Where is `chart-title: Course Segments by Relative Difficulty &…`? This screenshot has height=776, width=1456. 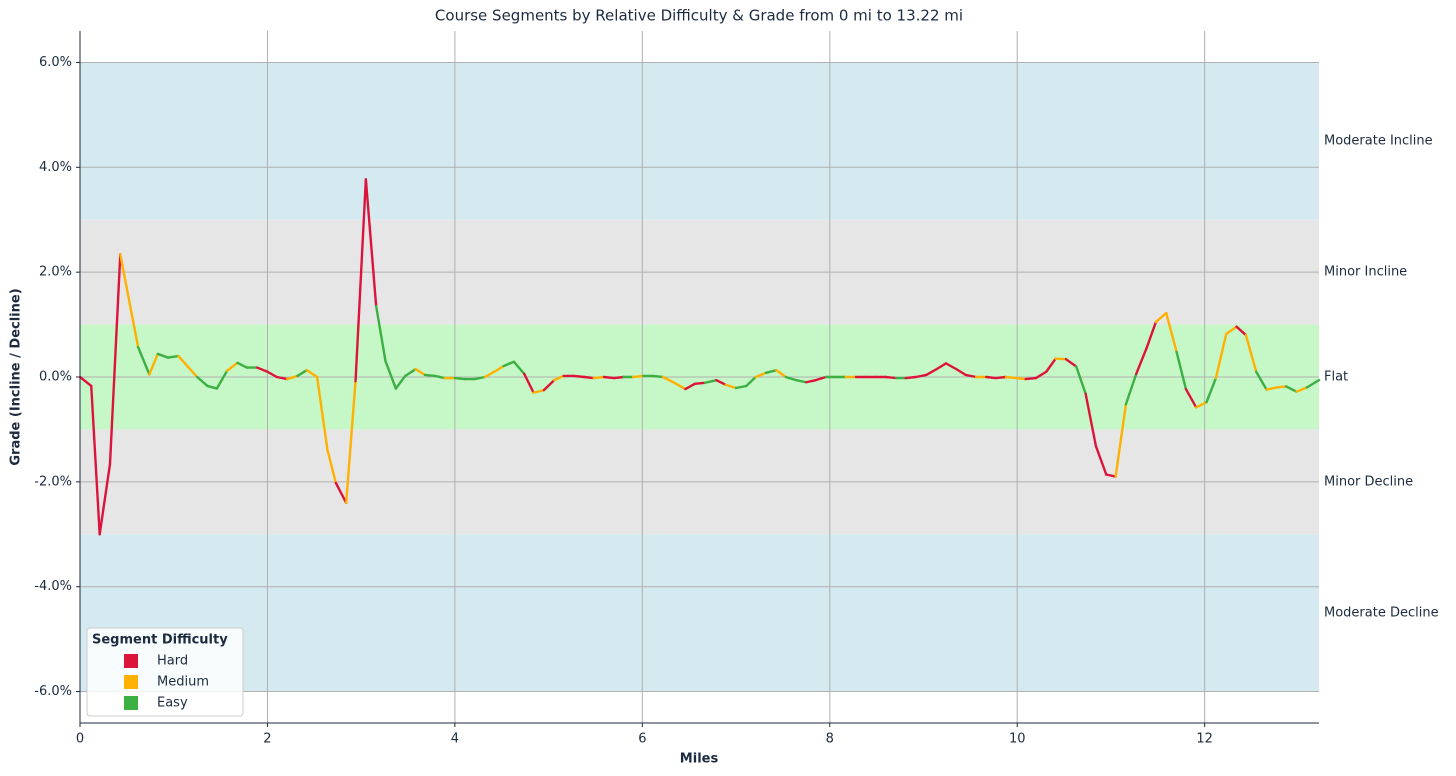 chart-title: Course Segments by Relative Difficulty &… is located at coordinates (699, 16).